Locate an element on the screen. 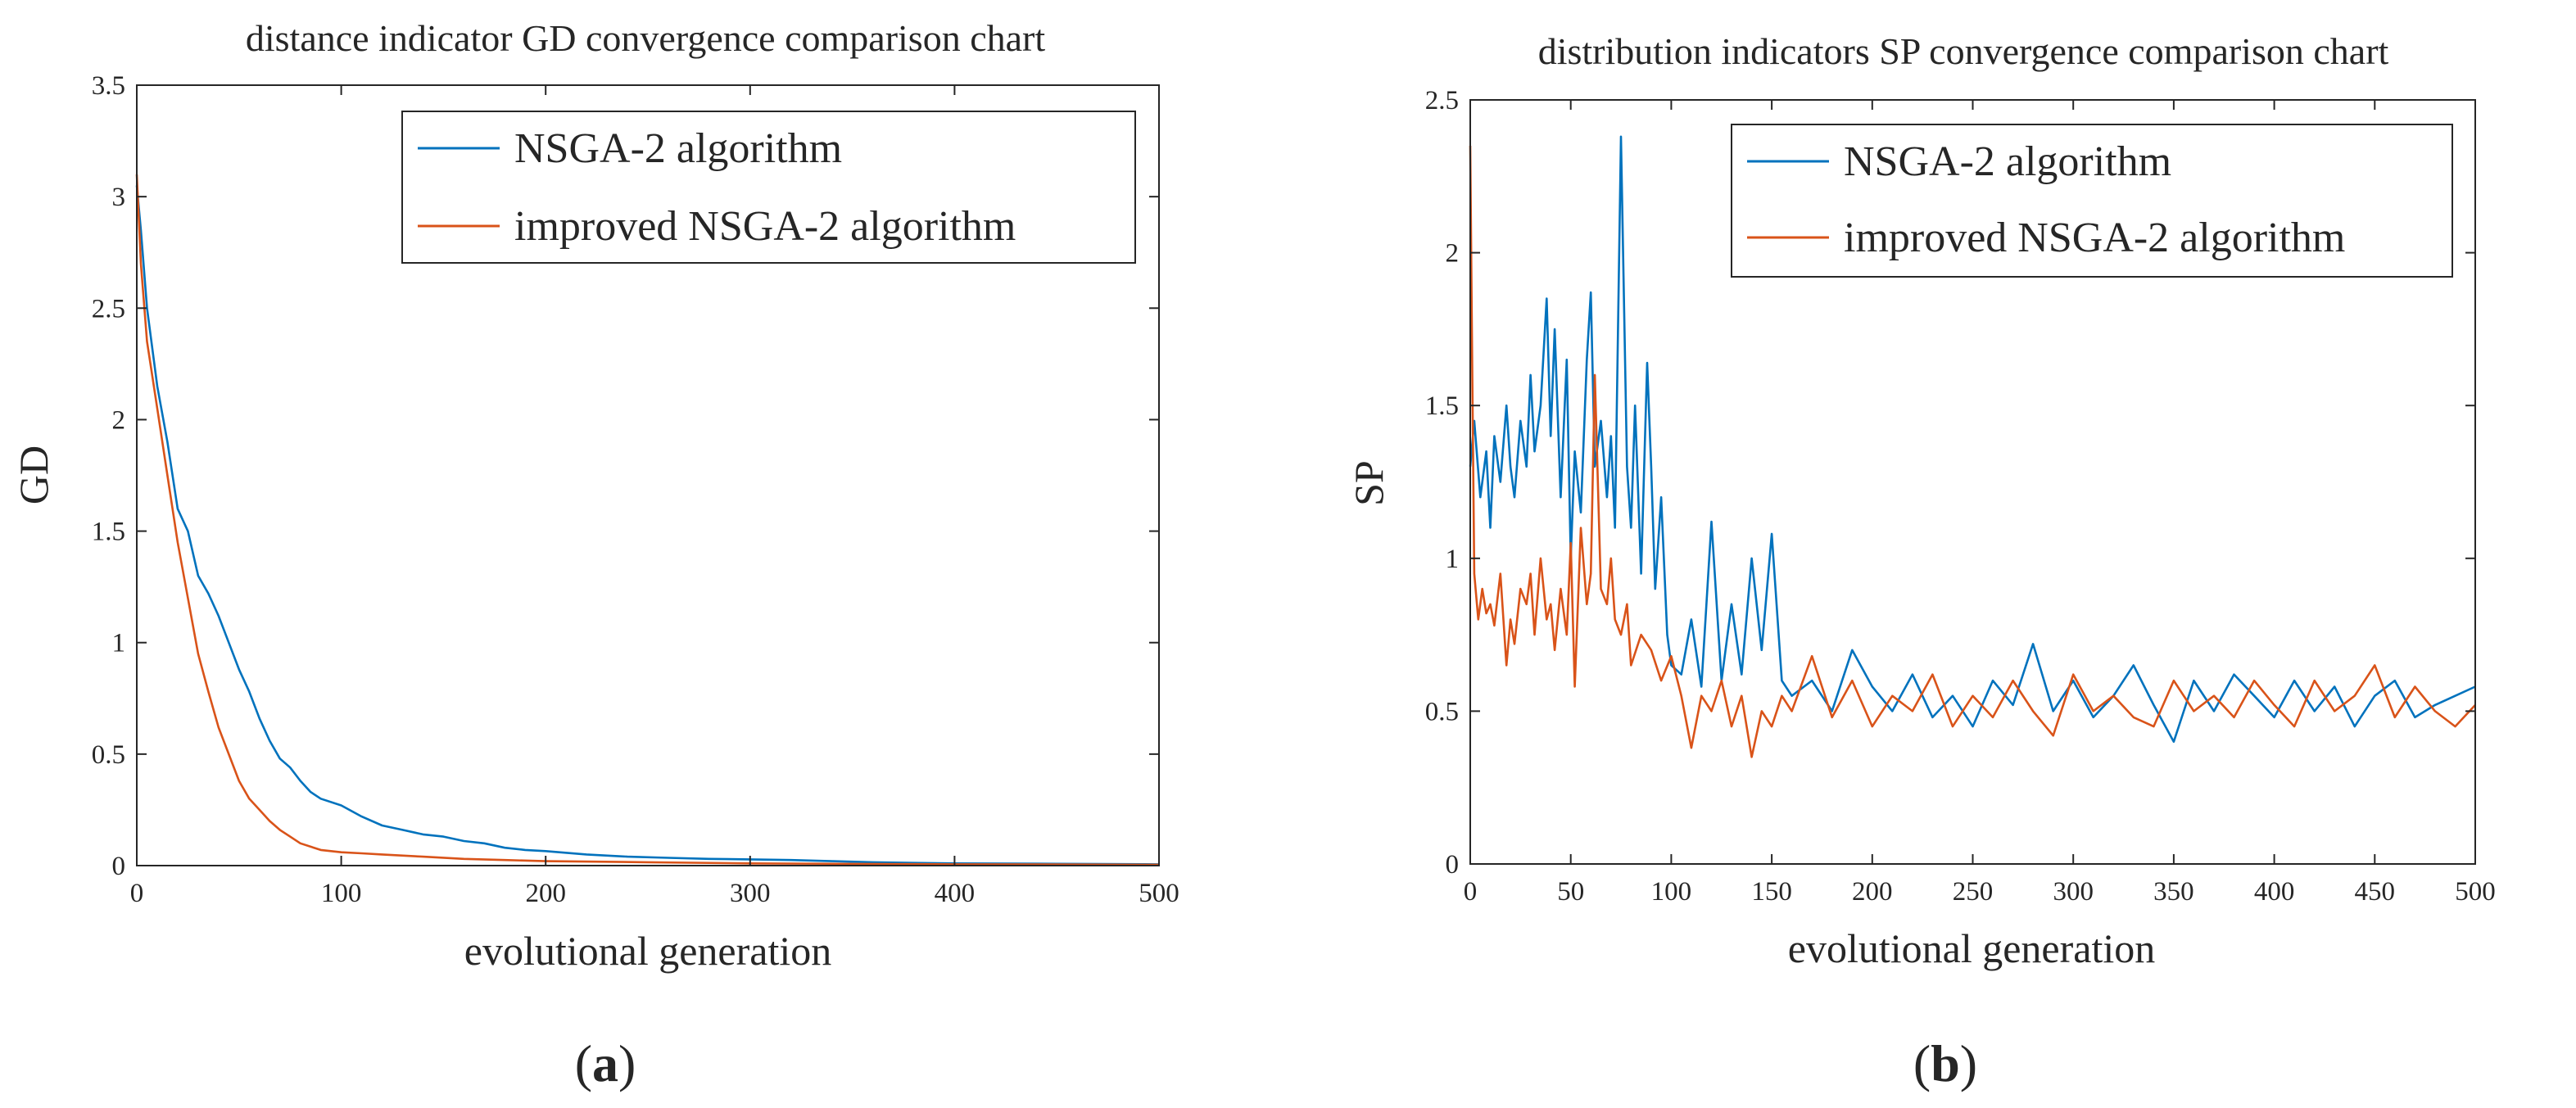 Image resolution: width=2576 pixels, height=1108 pixels. x-tick-label: 350 is located at coordinates (2173, 892).